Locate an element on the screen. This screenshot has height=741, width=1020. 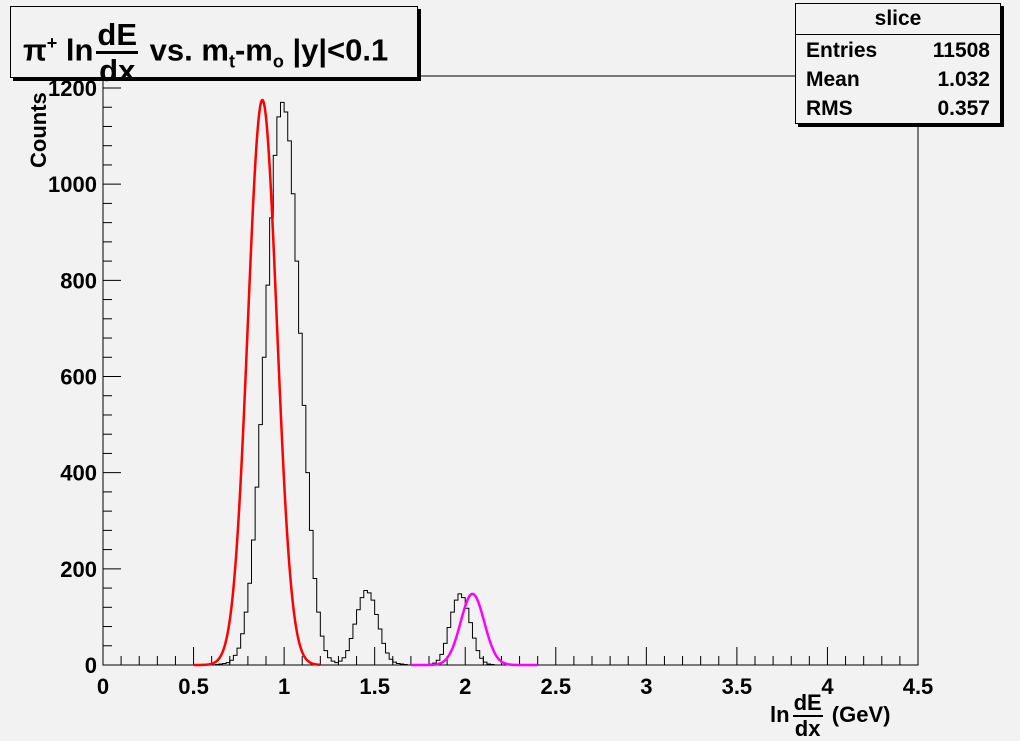
x-tick-label: 2.5 is located at coordinates (555, 686).